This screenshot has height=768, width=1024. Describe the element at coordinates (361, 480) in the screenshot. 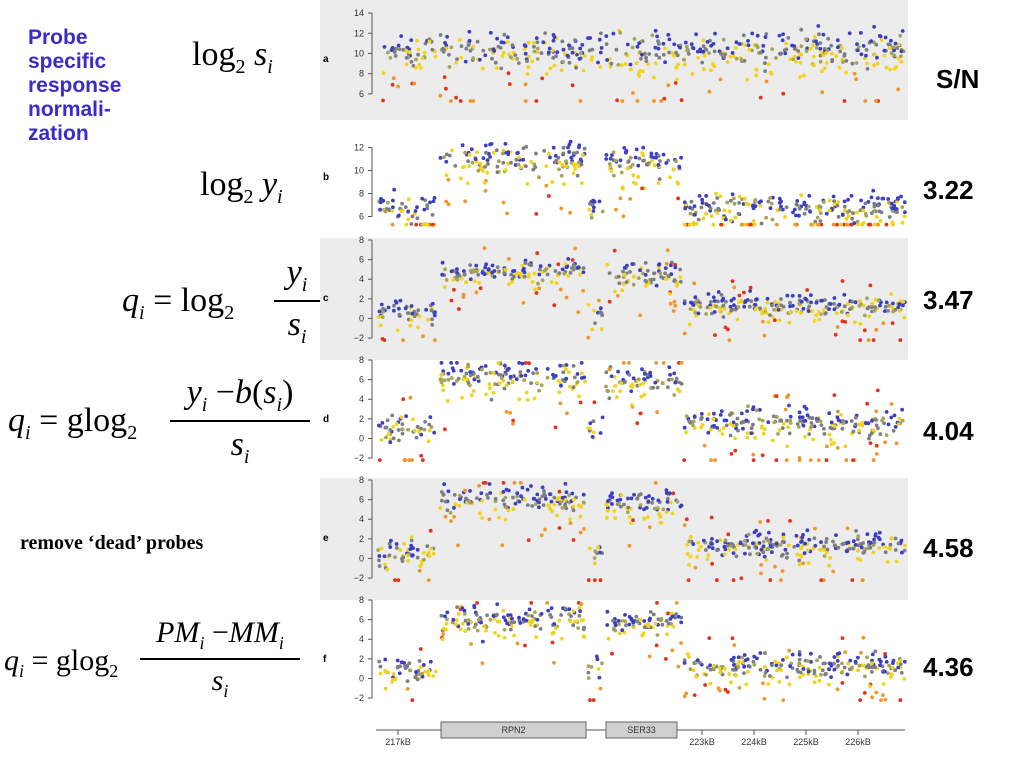

I see `y-tick-label: 8` at that location.